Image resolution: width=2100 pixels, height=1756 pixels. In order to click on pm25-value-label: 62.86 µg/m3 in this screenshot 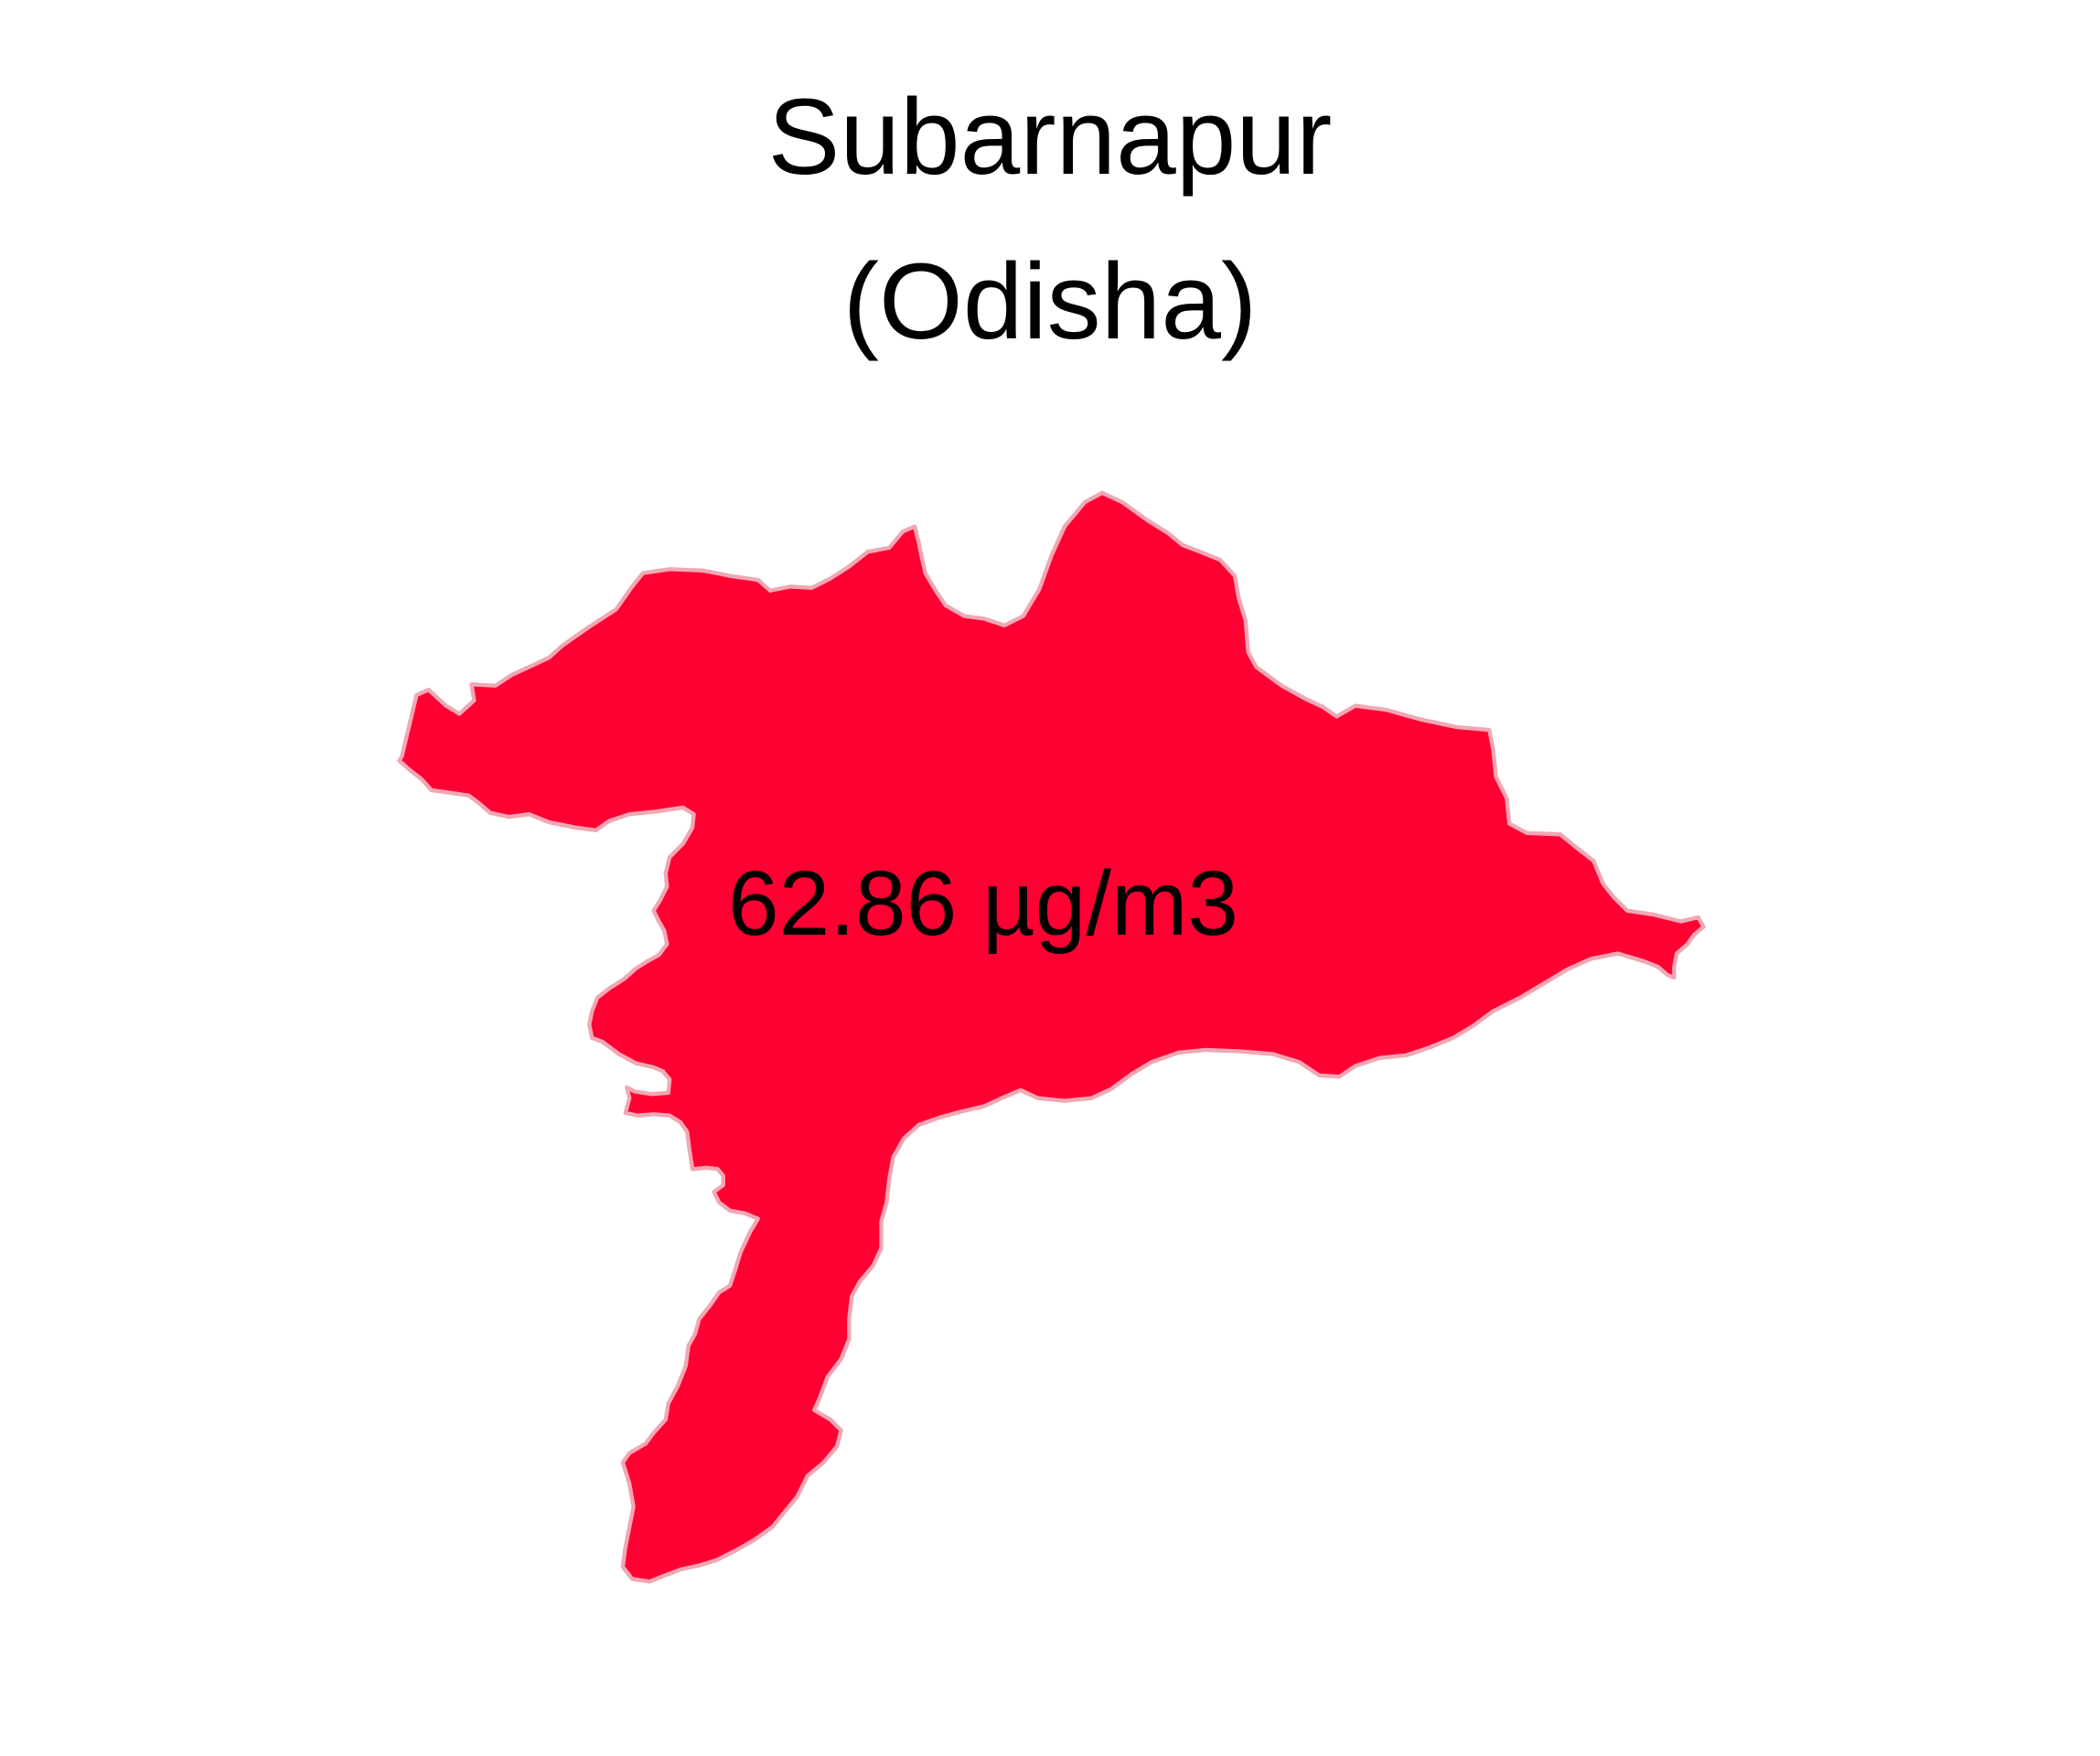, I will do `click(983, 903)`.